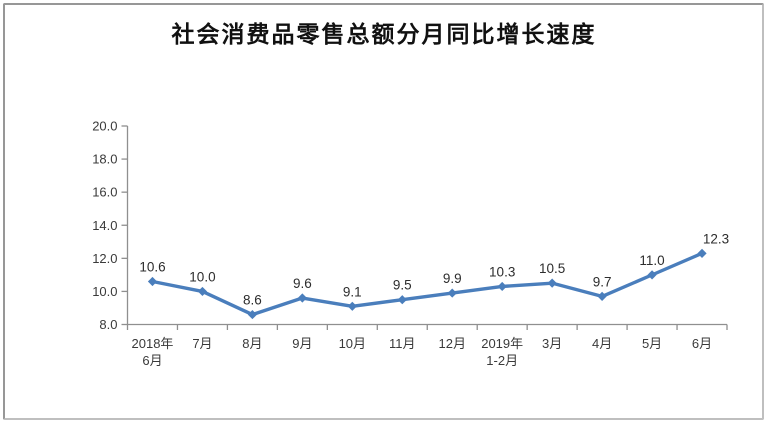 The width and height of the screenshot is (768, 423). Describe the element at coordinates (202, 276) in the screenshot. I see `data-point-label: 10.0` at that location.